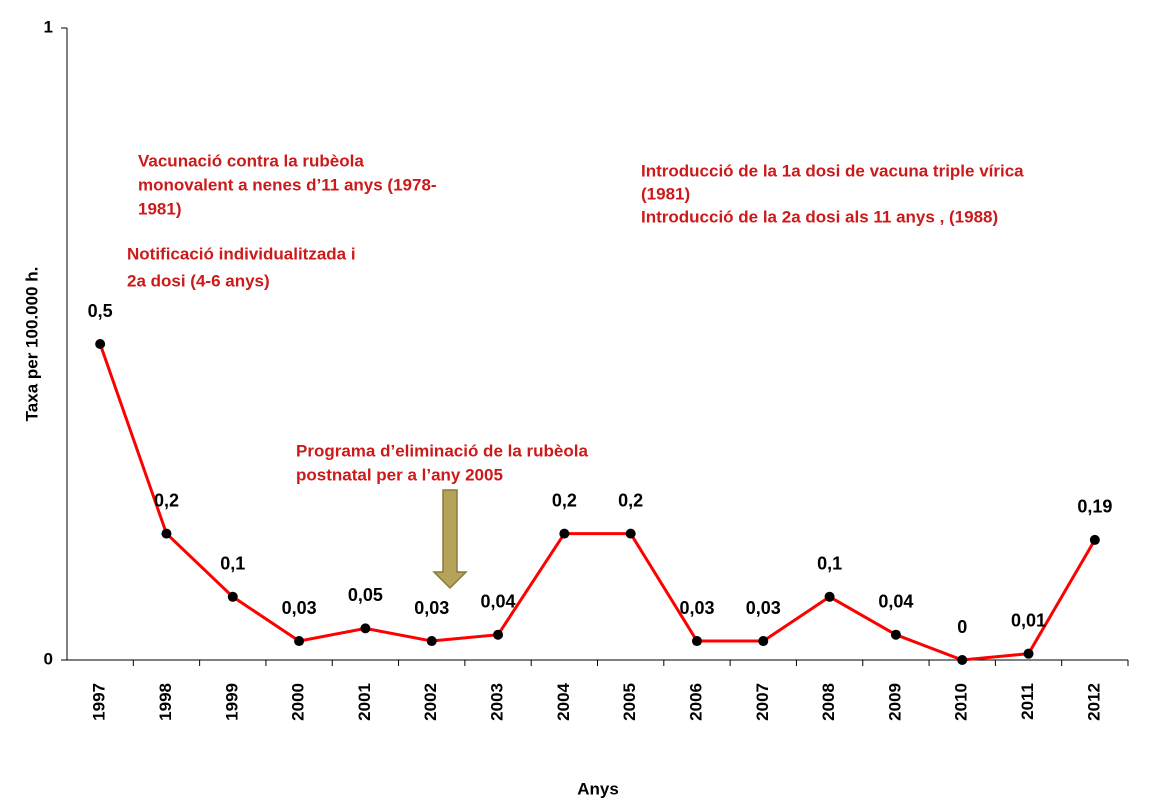 This screenshot has width=1176, height=802. I want to click on data-label: 0, so click(962, 627).